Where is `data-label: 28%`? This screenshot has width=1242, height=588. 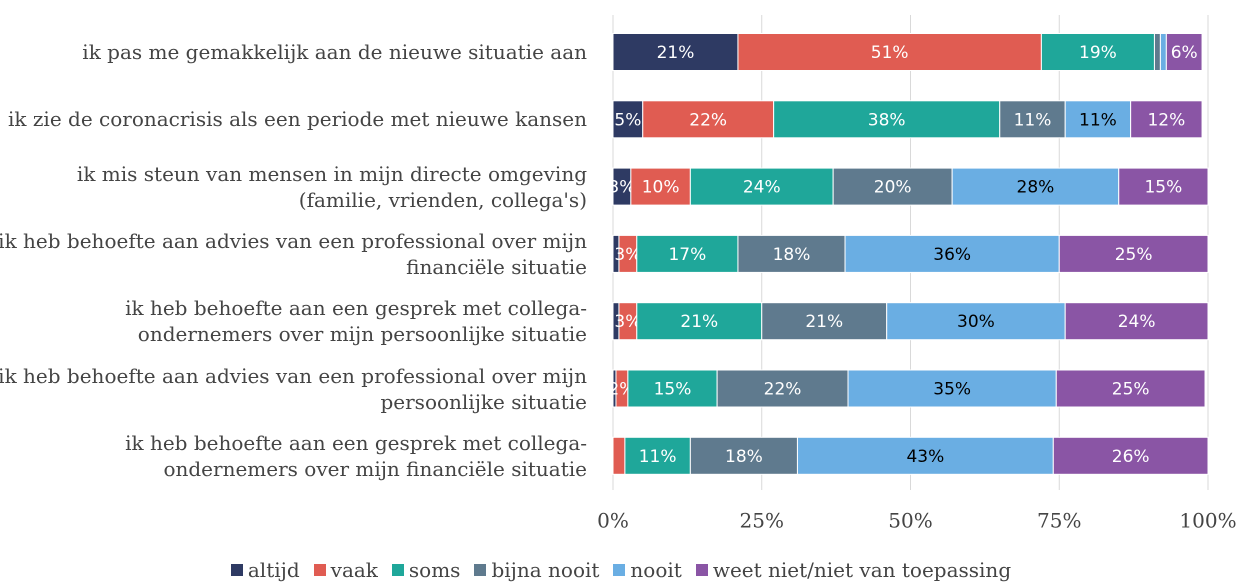 data-label: 28% is located at coordinates (1036, 188).